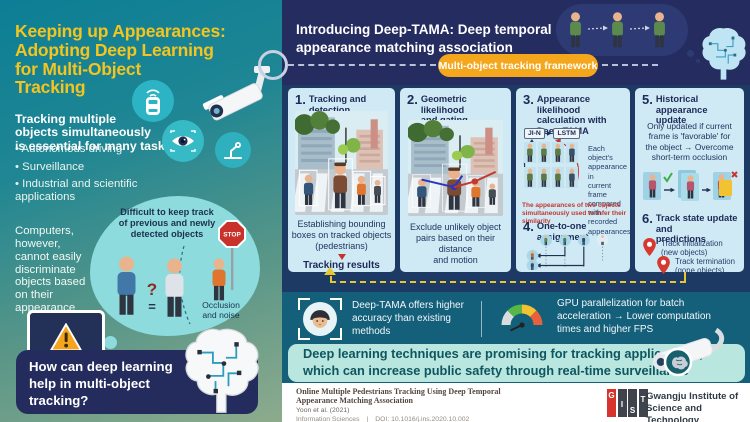 Image resolution: width=750 pixels, height=422 pixels. What do you see at coordinates (221, 310) in the screenshot?
I see `bubble-caption: Occlusion and noise` at bounding box center [221, 310].